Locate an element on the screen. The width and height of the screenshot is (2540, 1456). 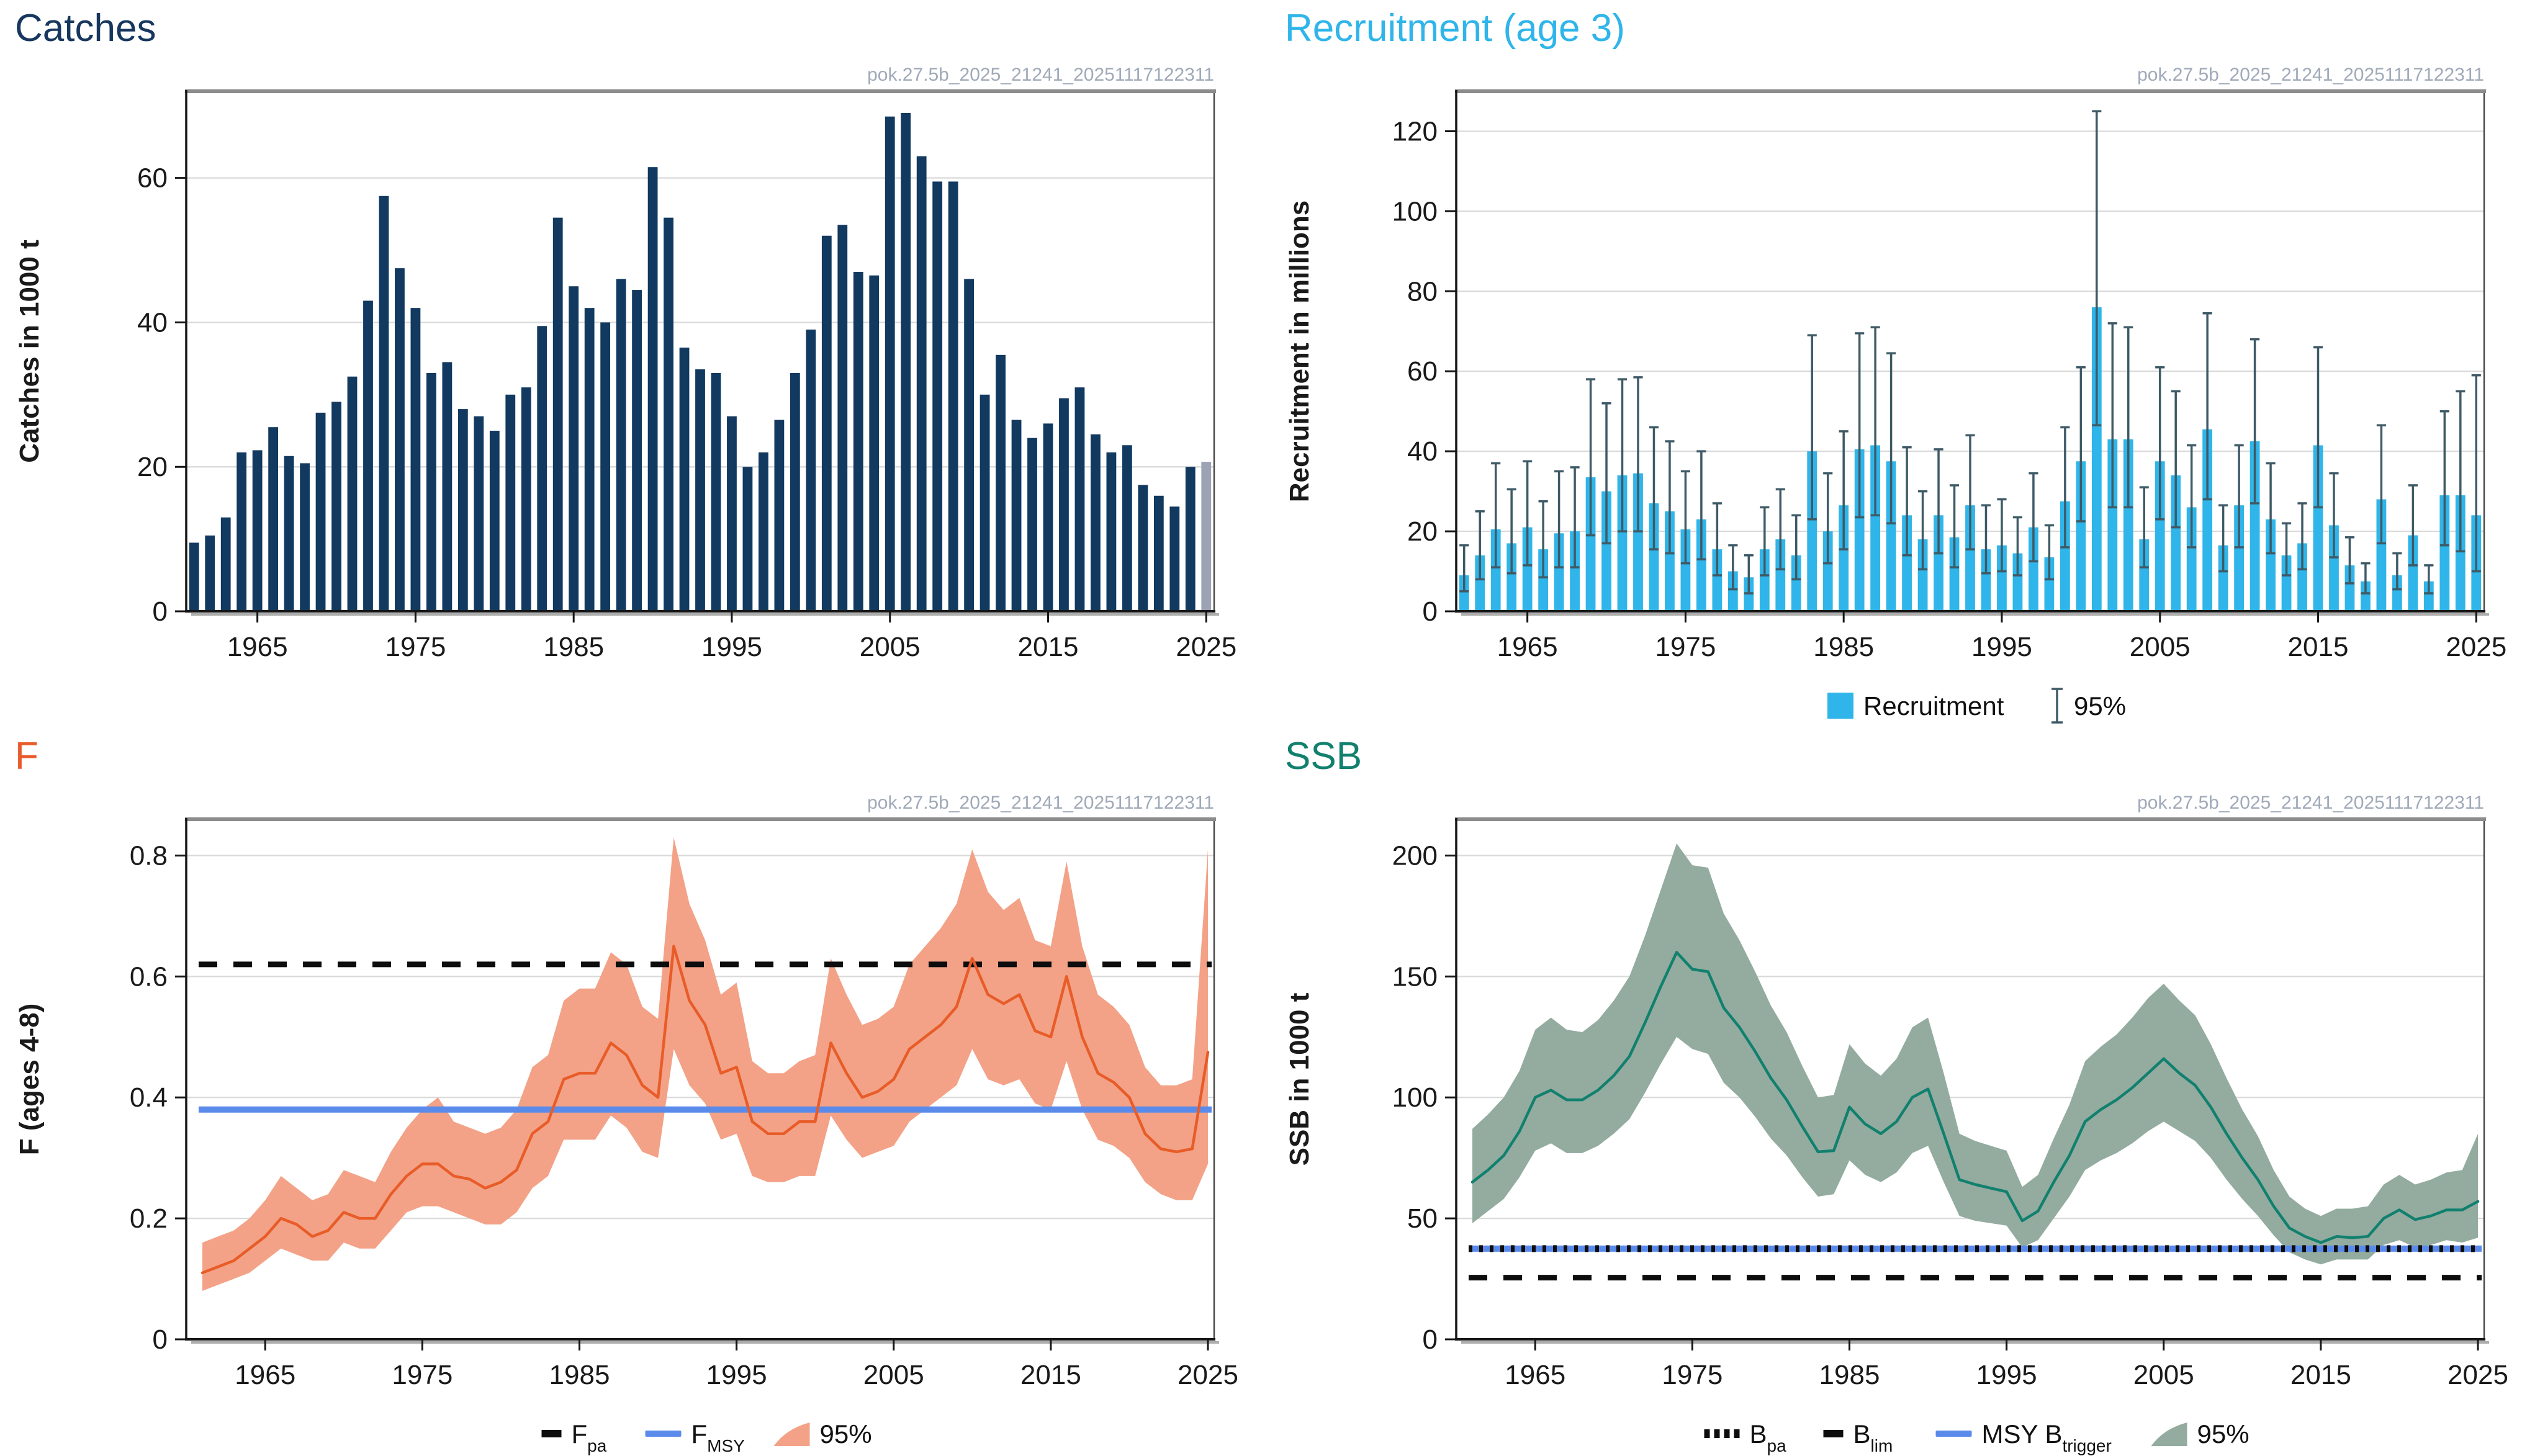
panel-title-ssb: SSB is located at coordinates (1323, 756).